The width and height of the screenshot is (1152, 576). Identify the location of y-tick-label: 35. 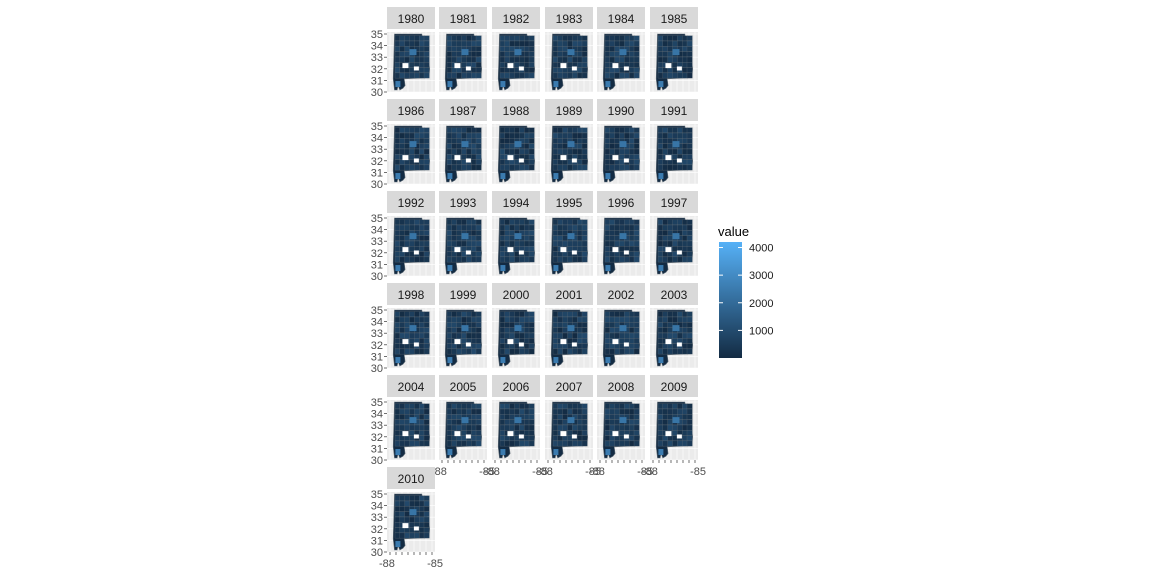
(377, 127).